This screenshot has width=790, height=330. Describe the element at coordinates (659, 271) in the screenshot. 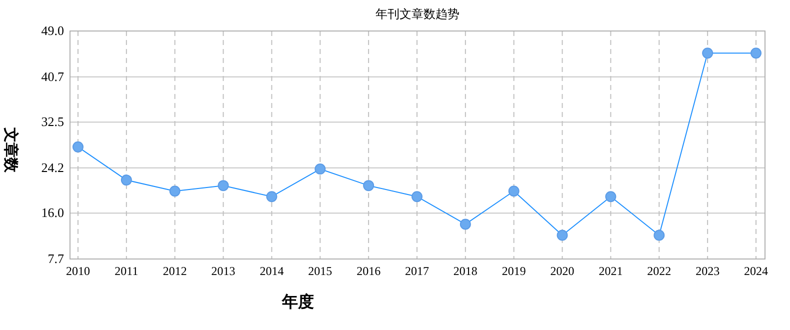

I see `x-tick-label: 2022` at that location.